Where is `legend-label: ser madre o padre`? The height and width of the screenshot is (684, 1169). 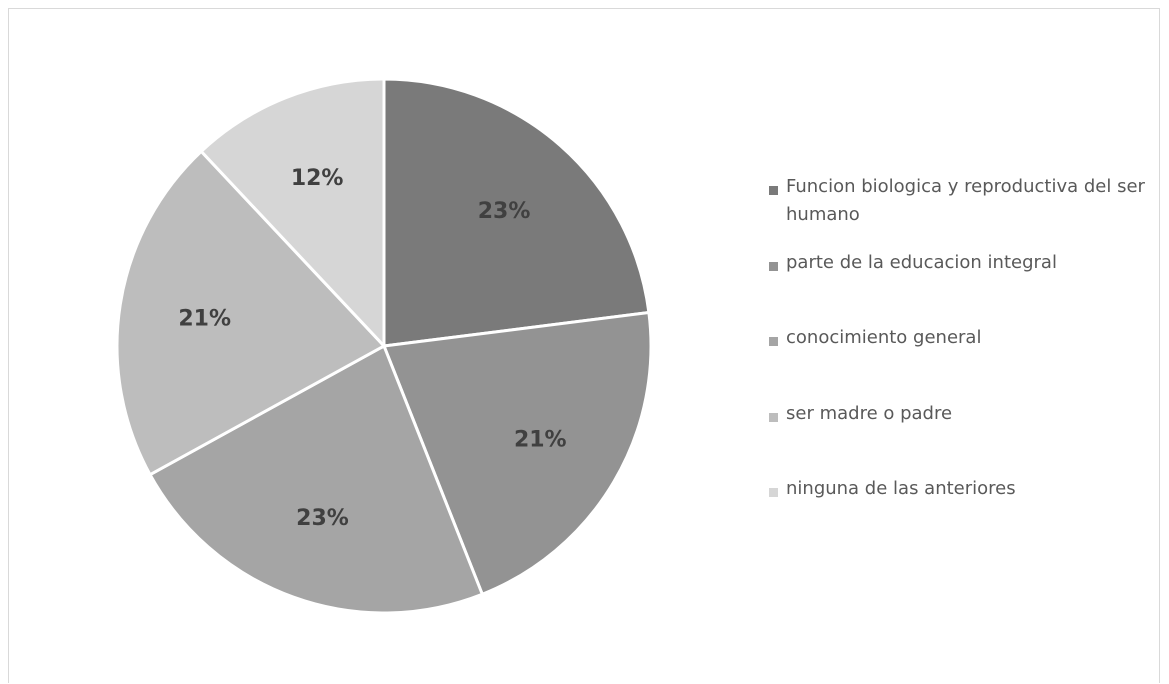 legend-label: ser madre o padre is located at coordinates (869, 413).